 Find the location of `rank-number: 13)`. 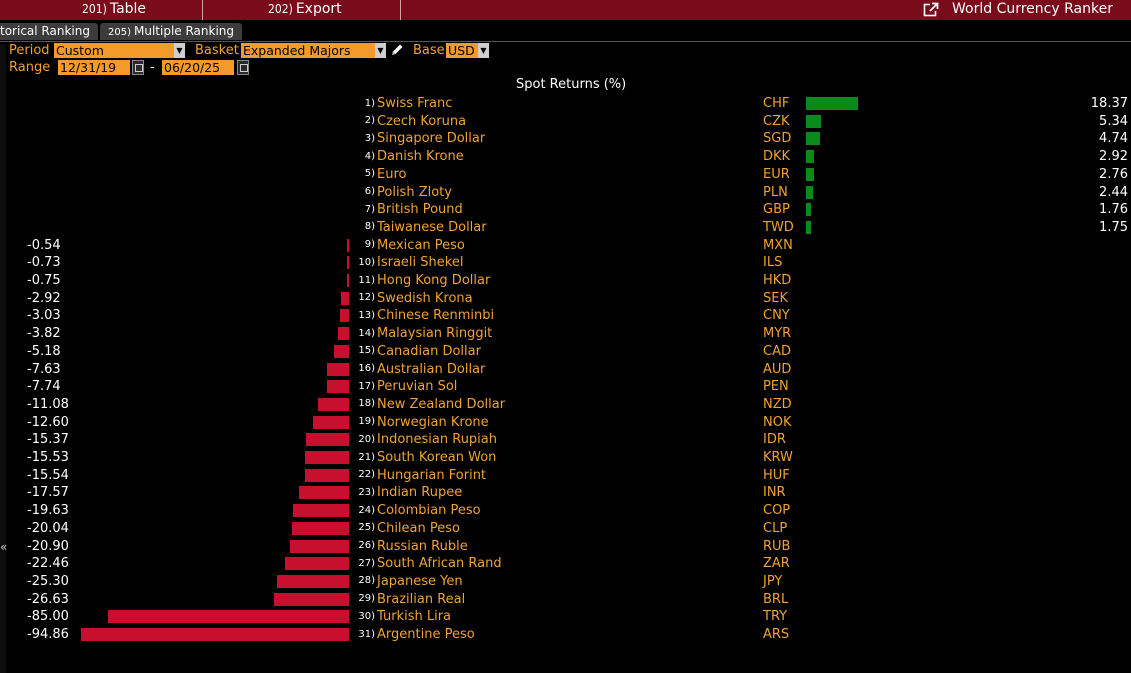

rank-number: 13) is located at coordinates (366, 315).